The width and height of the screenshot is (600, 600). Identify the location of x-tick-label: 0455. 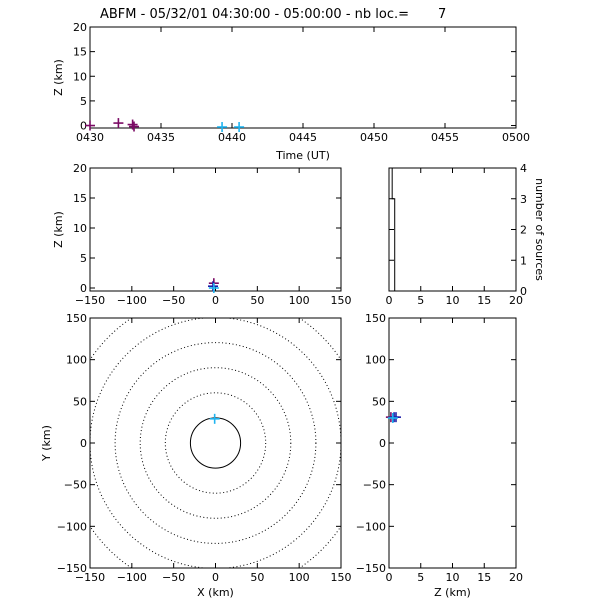
(445, 137).